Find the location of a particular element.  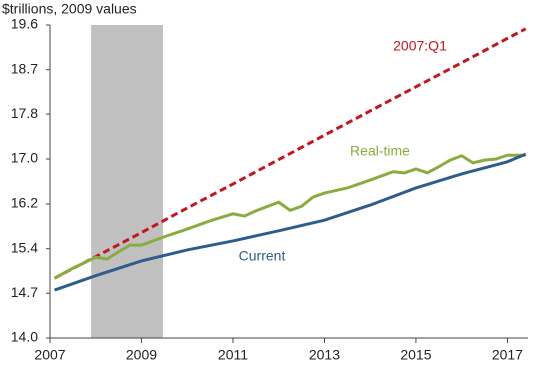

x-tick-label: 2011 is located at coordinates (233, 355).